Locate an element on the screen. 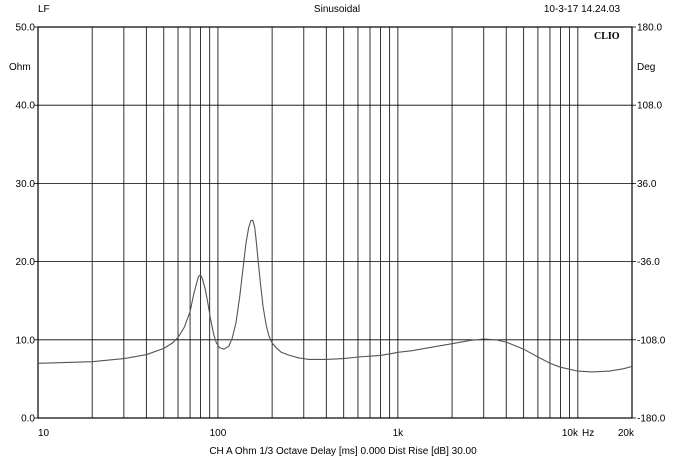 The image size is (685, 469). right-tick-label: 180.0 is located at coordinates (649, 28).